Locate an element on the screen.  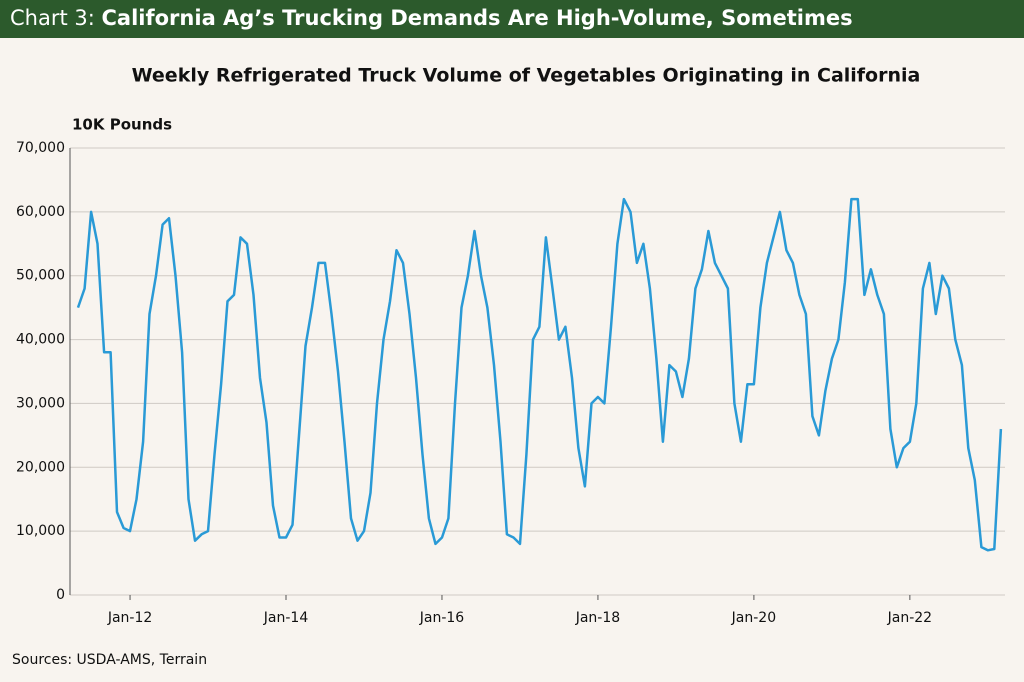
x-tick-label: Jan-18 is located at coordinates (597, 618).